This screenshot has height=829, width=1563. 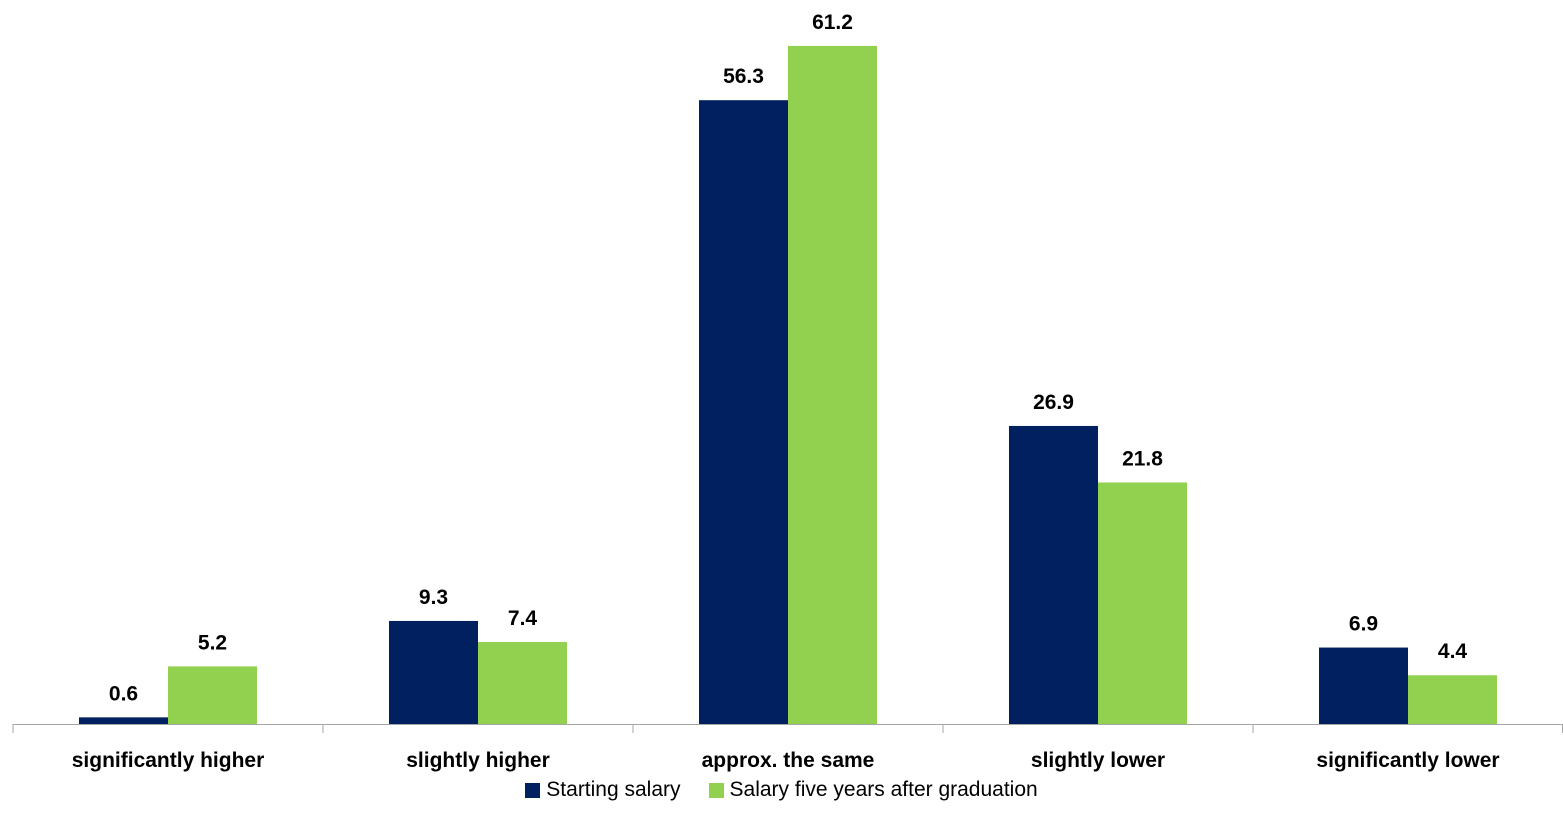 I want to click on legend-item-starting-salary: Starting salary, so click(x=603, y=790).